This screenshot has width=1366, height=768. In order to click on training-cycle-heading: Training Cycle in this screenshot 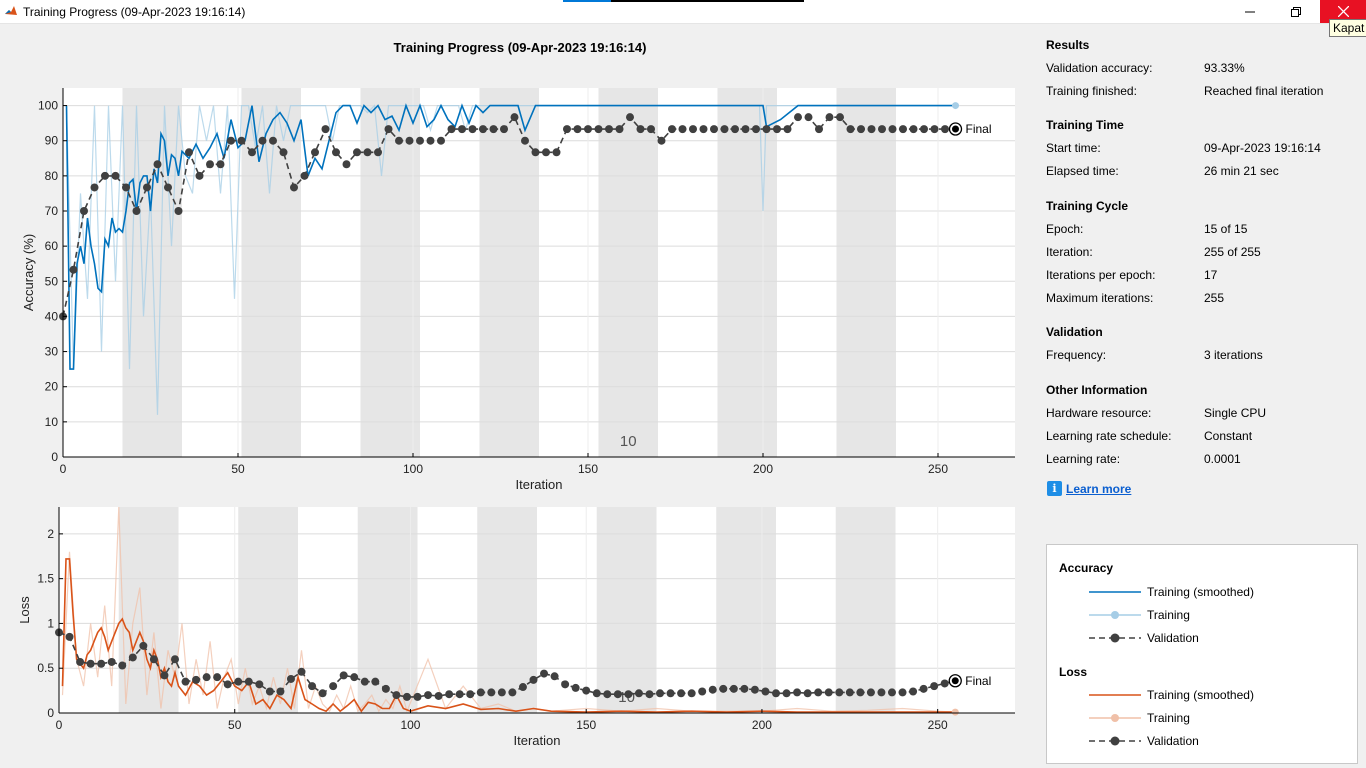, I will do `click(1087, 206)`.